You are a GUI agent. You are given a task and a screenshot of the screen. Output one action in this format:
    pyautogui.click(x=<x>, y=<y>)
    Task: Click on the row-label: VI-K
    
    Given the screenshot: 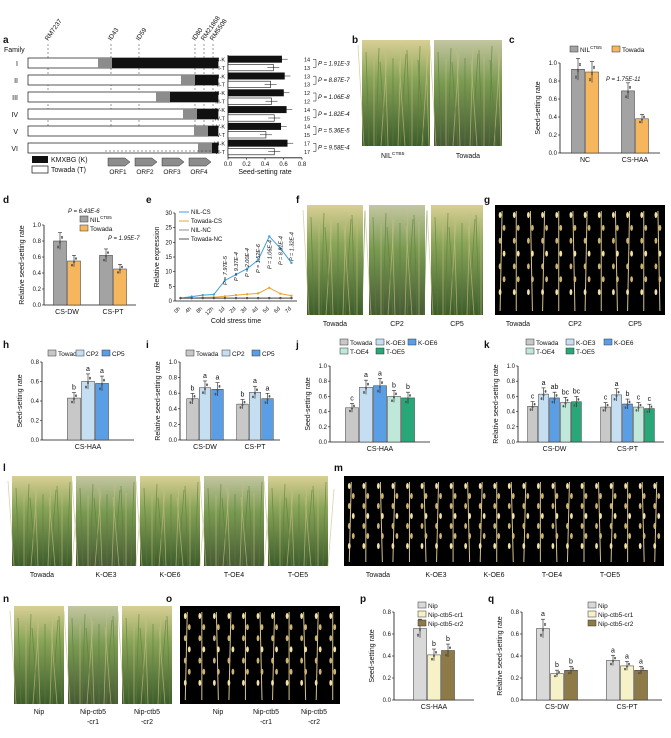 What is the action you would take?
    pyautogui.click(x=219, y=145)
    